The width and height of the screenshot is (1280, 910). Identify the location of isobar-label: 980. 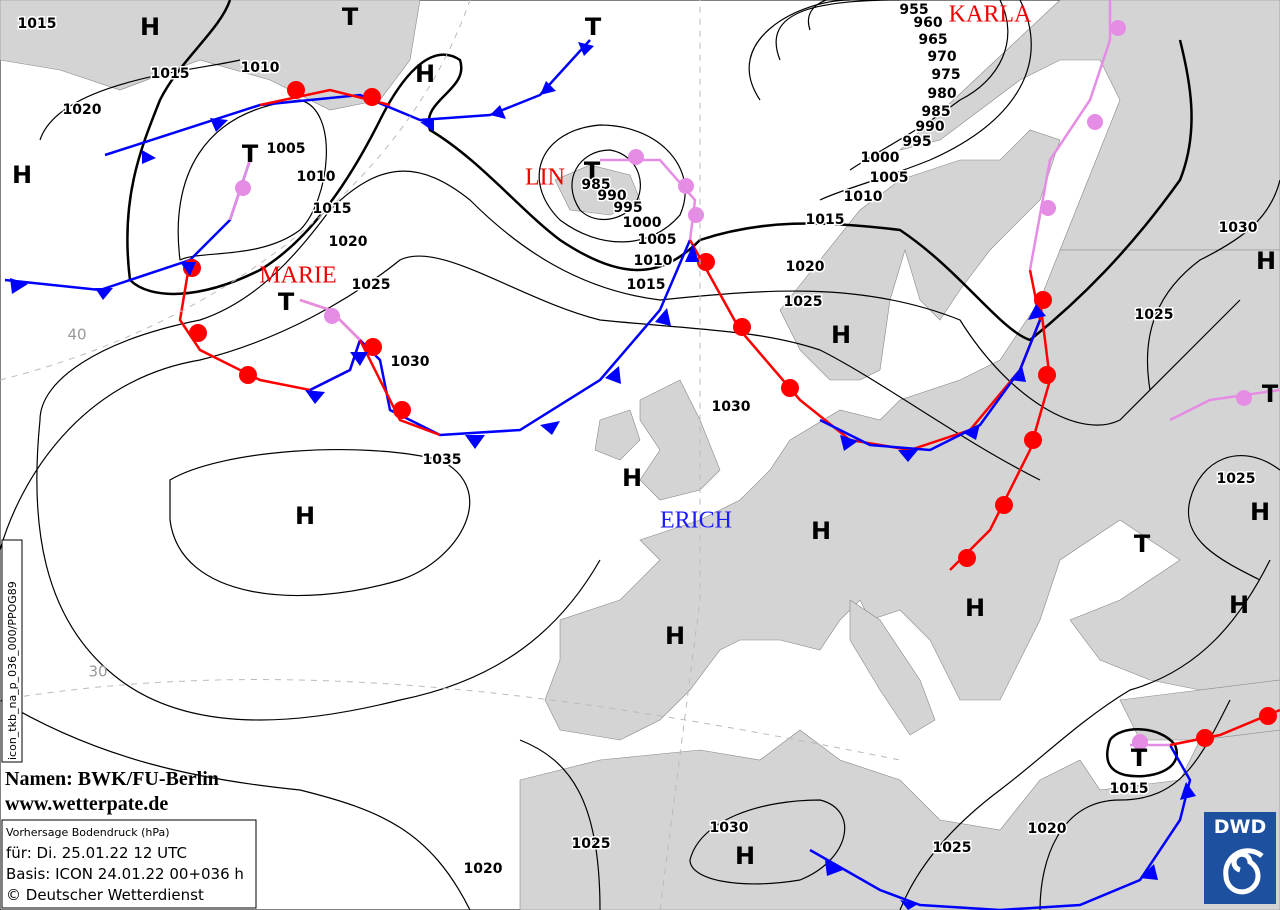
(941, 94).